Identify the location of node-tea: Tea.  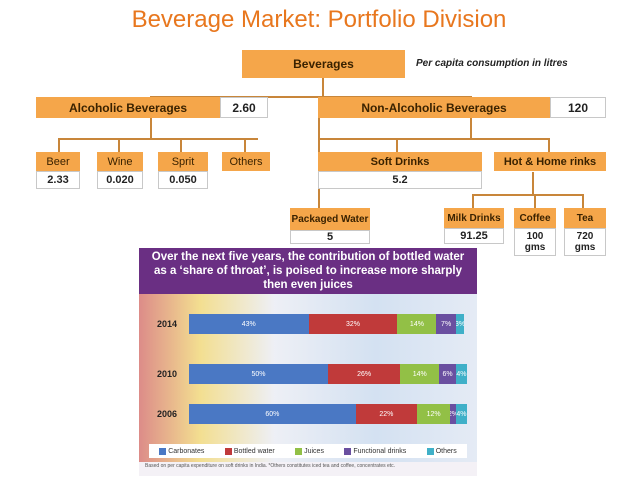
(585, 218).